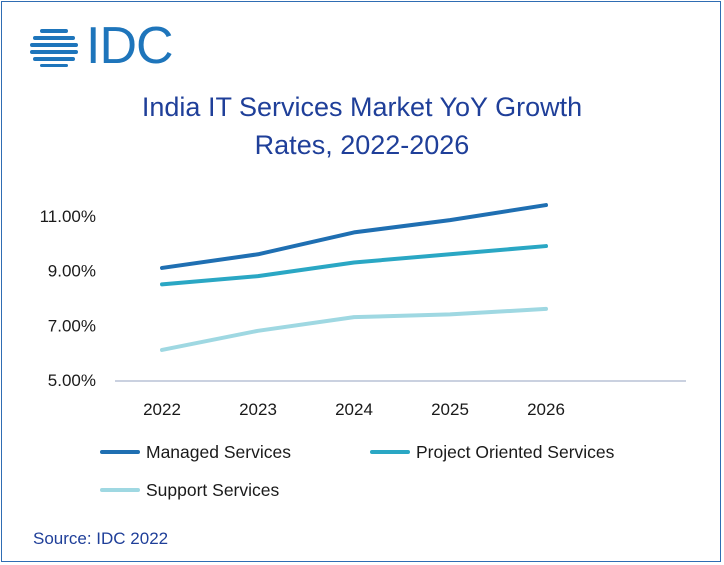 The height and width of the screenshot is (565, 724). Describe the element at coordinates (362, 107) in the screenshot. I see `chart-title-line-1: India IT Services Market YoY Growth` at that location.